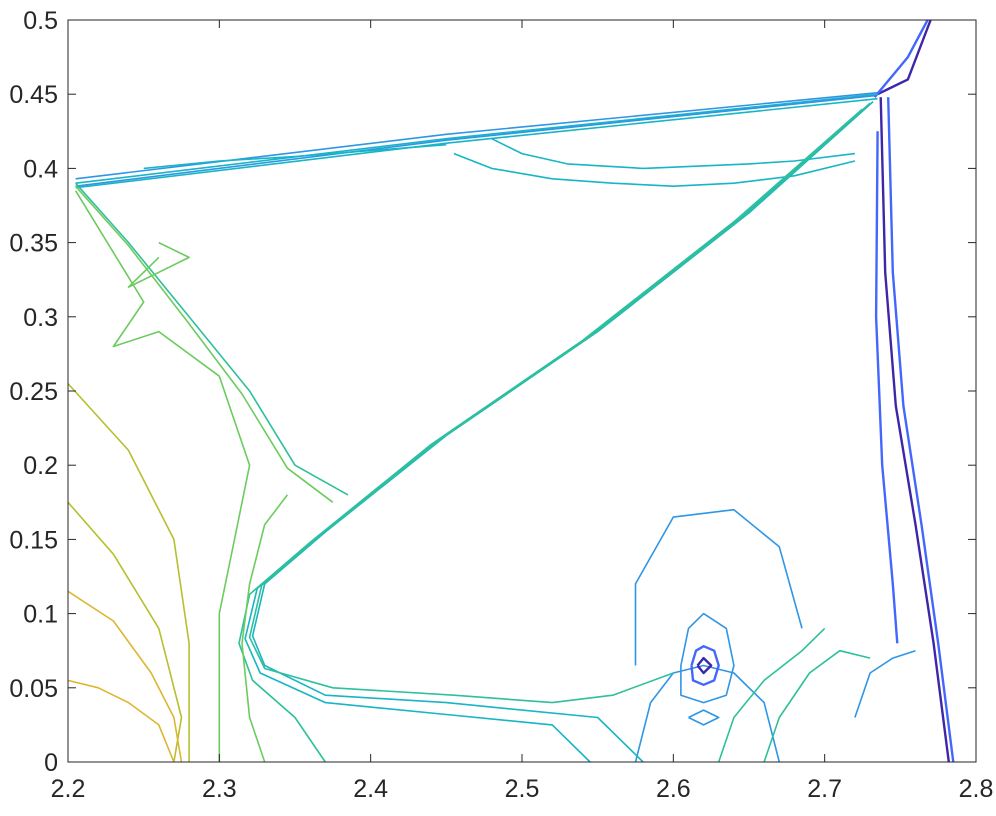 This screenshot has height=816, width=996. I want to click on y-tick-label-4: 0.2, so click(40, 466).